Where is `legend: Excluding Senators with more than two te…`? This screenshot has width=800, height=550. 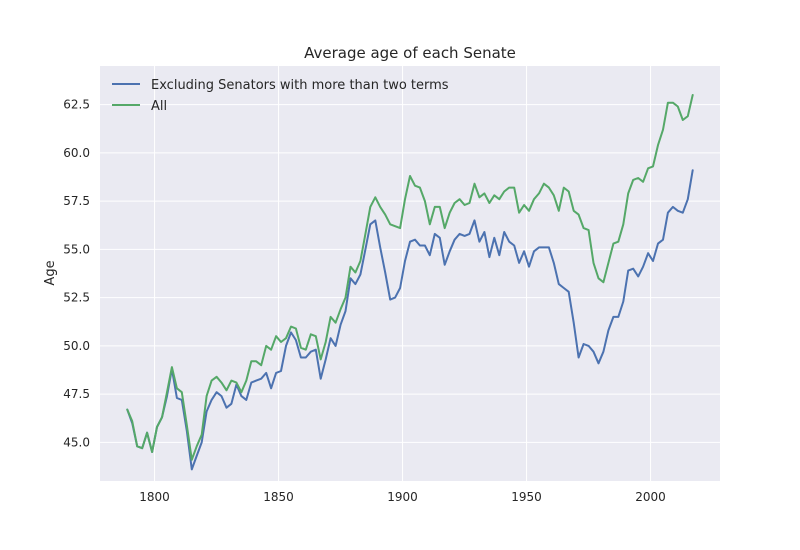
legend: Excluding Senators with more than two te… is located at coordinates (280, 96).